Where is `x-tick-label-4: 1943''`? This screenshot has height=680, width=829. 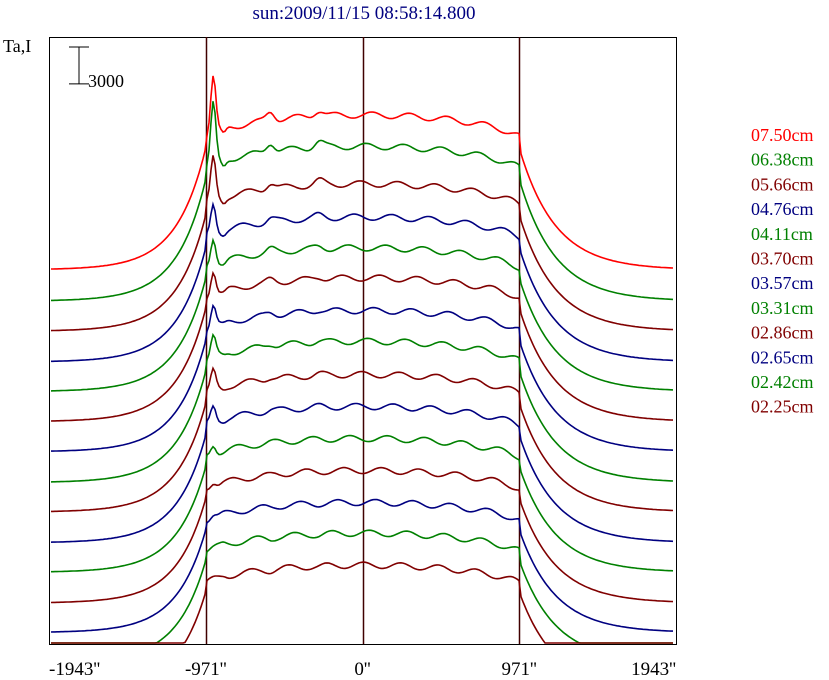
x-tick-label-4: 1943'' is located at coordinates (653, 669).